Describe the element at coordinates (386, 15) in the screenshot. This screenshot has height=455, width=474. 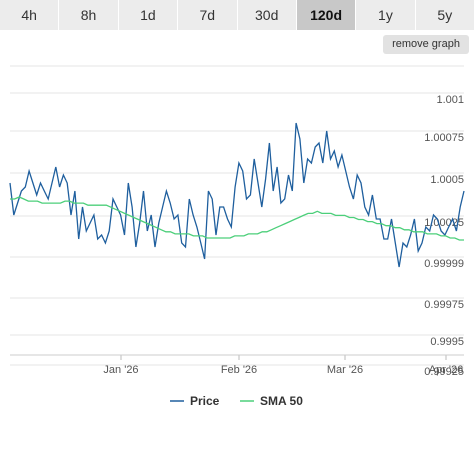
I see `tab-1y: 1y` at that location.